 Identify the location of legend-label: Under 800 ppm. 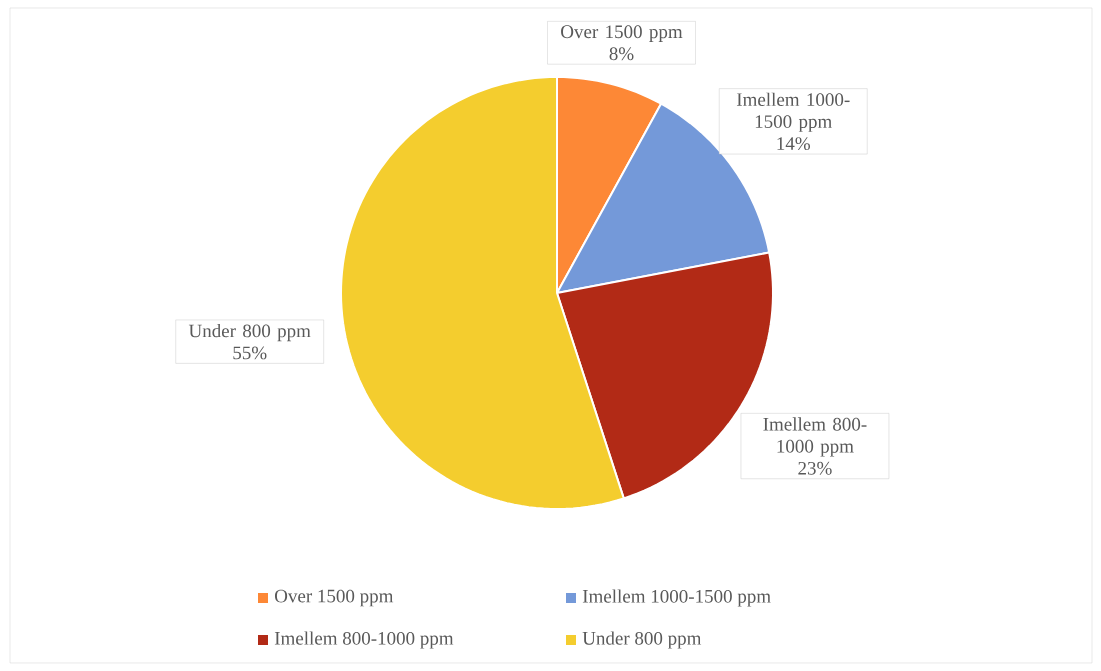
(642, 640).